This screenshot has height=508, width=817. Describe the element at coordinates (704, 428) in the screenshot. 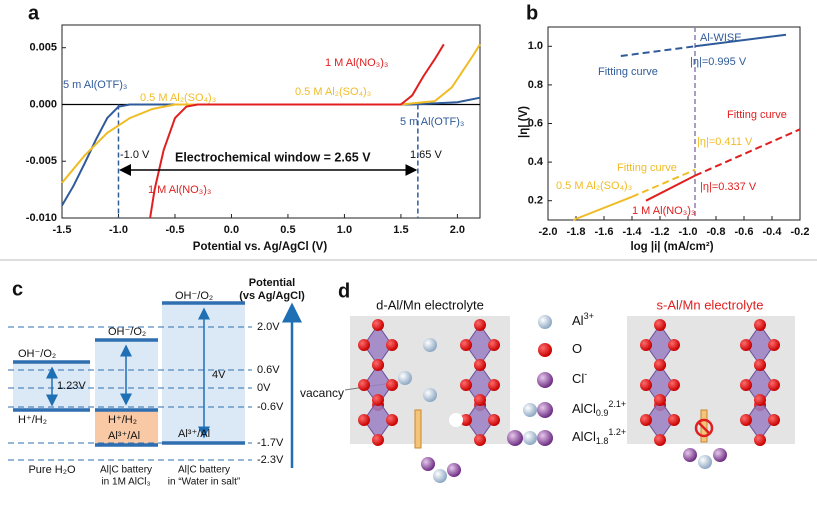

I see `blocked-icon` at that location.